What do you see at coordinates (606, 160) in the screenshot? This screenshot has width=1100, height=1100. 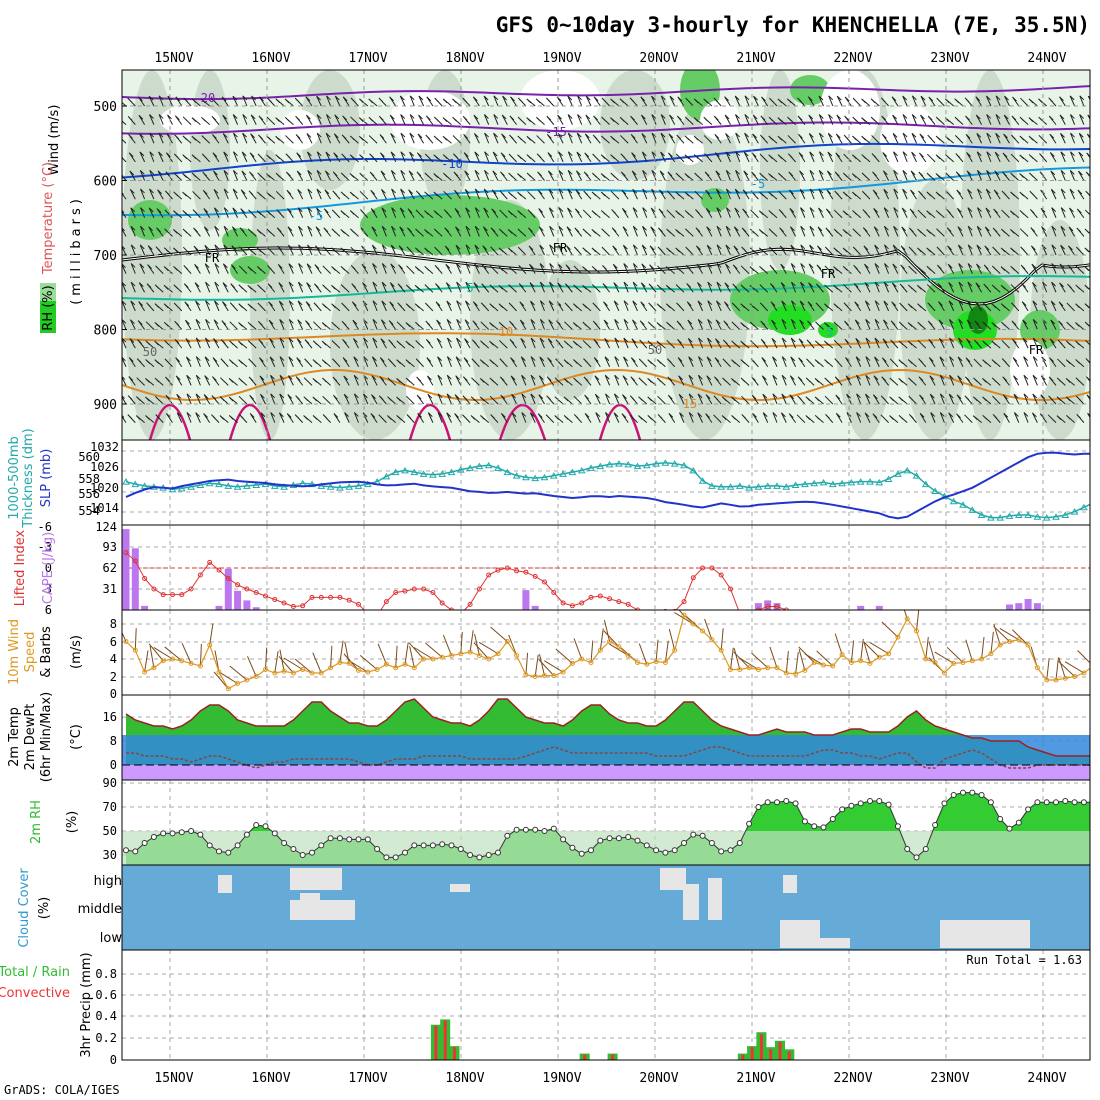 I see `contour-minus10` at bounding box center [606, 160].